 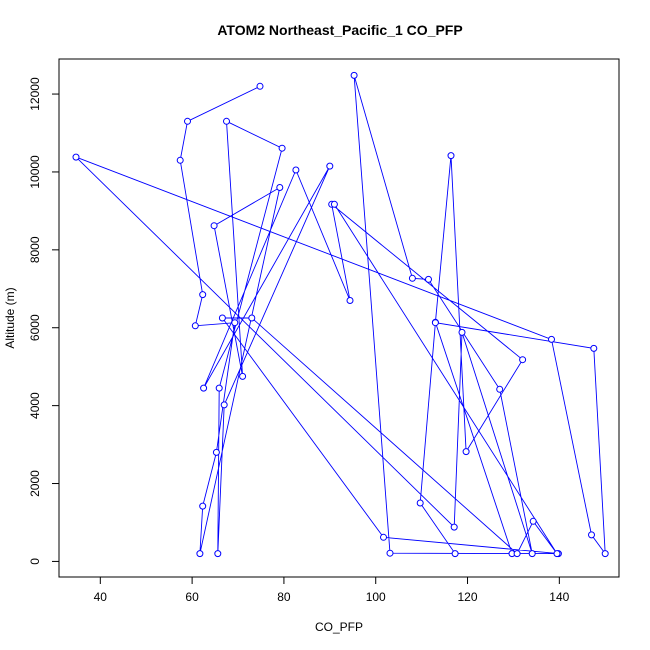 What do you see at coordinates (35, 172) in the screenshot?
I see `y-tick-label: 10000` at bounding box center [35, 172].